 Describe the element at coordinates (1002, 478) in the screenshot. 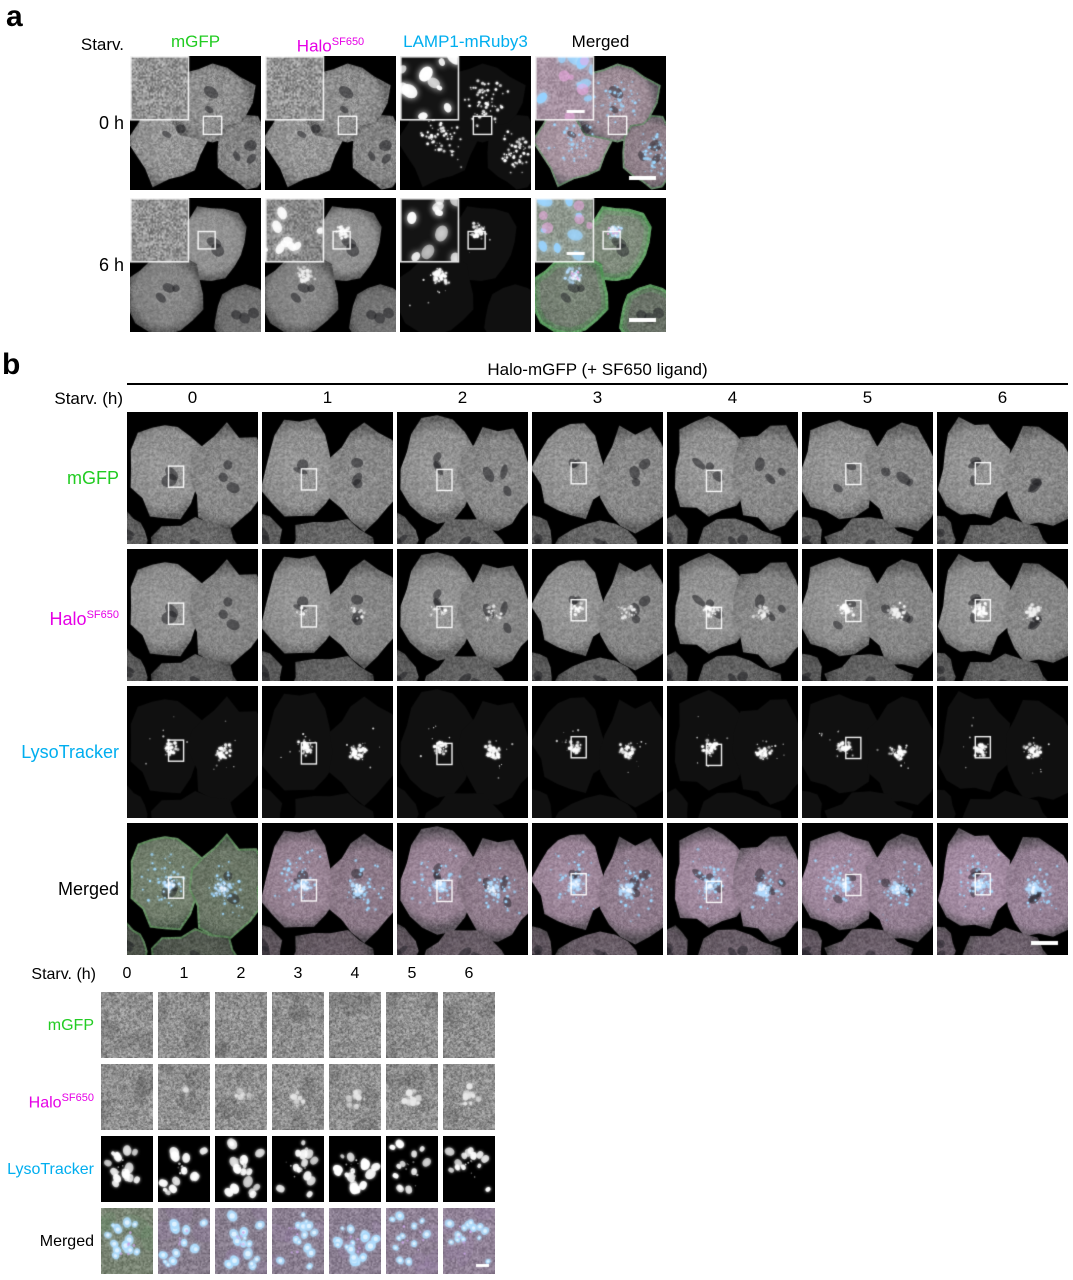

I see `micrograph-b-mgfp-t6` at that location.